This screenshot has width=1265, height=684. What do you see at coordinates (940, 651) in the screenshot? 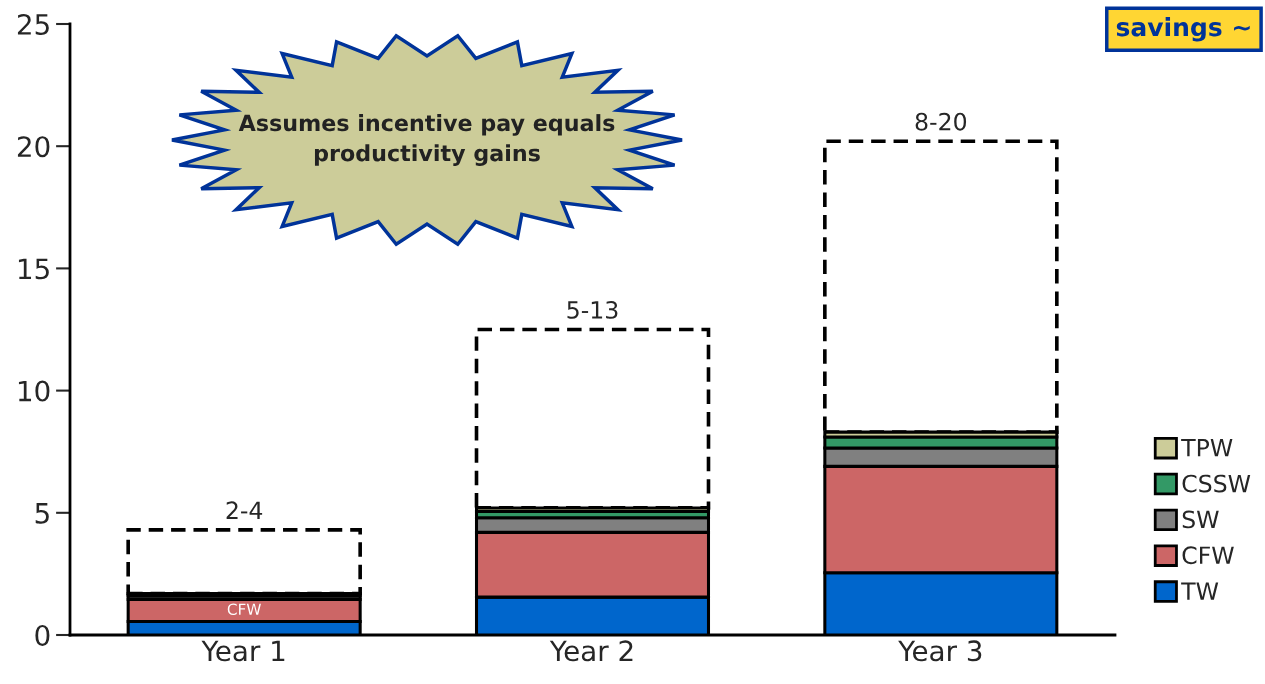
I see `x-tick-label: Year 3` at bounding box center [940, 651].